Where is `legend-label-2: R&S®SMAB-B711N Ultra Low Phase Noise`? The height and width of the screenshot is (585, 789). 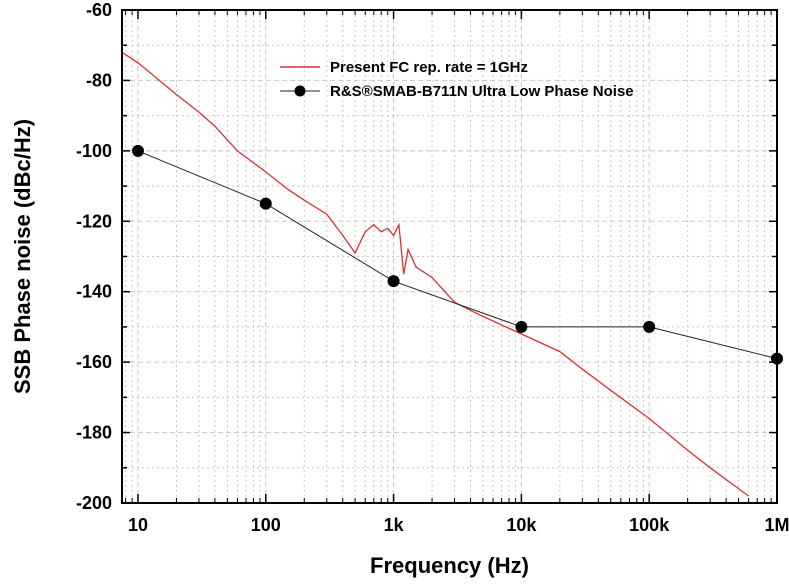 legend-label-2: R&S®SMAB-B711N Ultra Low Phase Noise is located at coordinates (482, 91).